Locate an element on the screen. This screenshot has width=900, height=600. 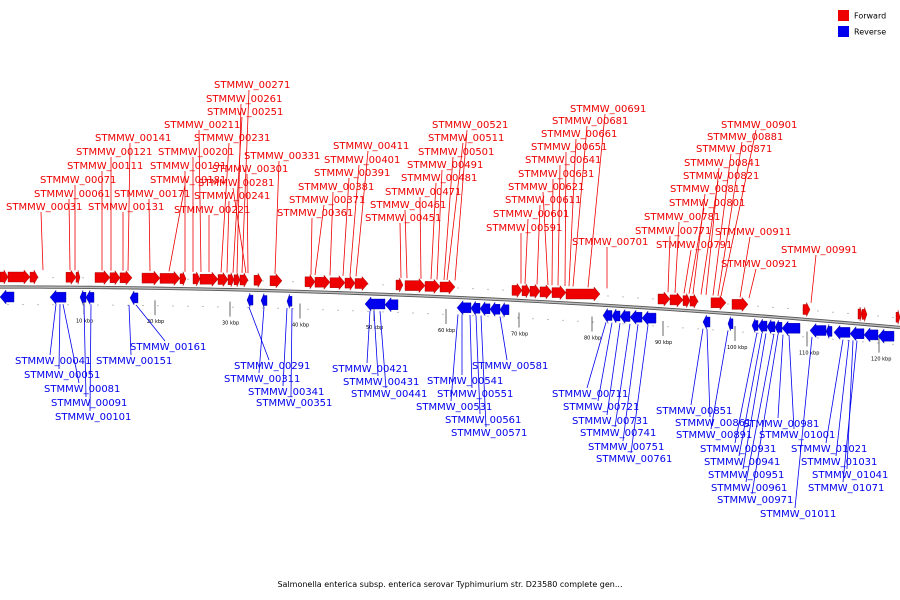
reverse-gene-label: STMMW_00341 is located at coordinates (286, 392).